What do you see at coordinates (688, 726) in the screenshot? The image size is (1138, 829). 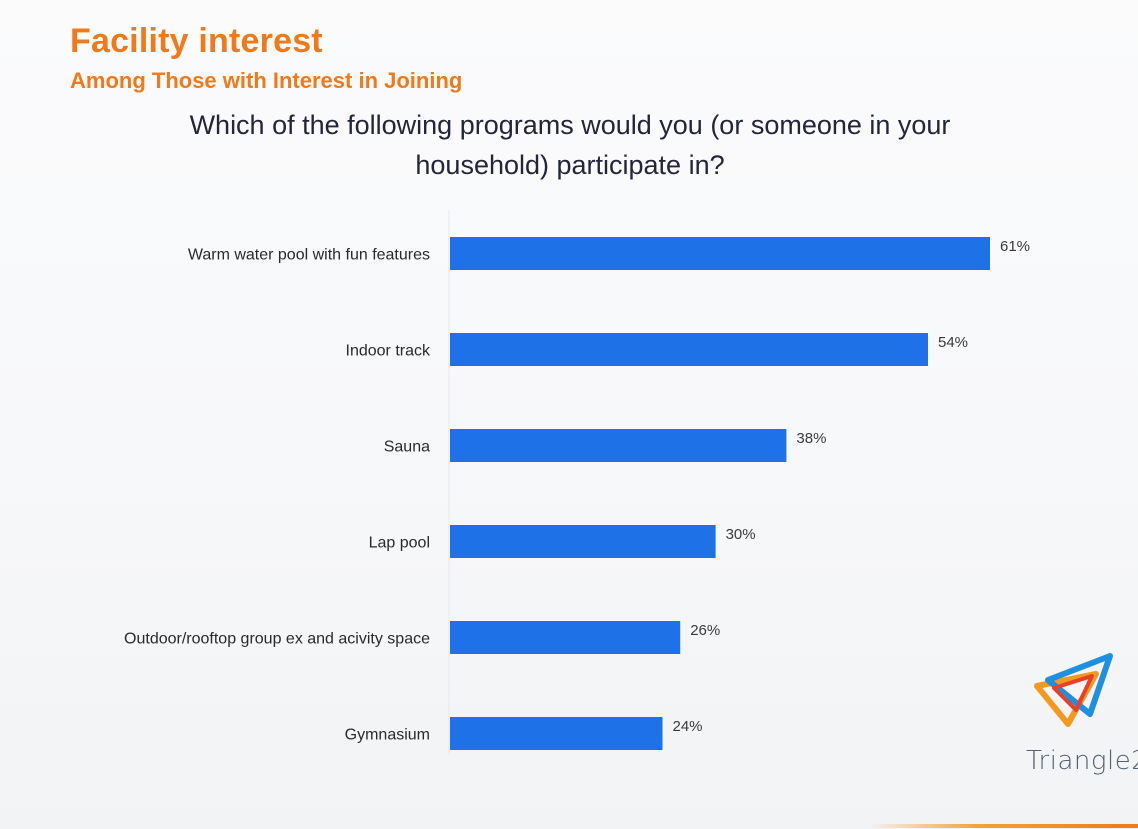 I see `value-label: 24%` at bounding box center [688, 726].